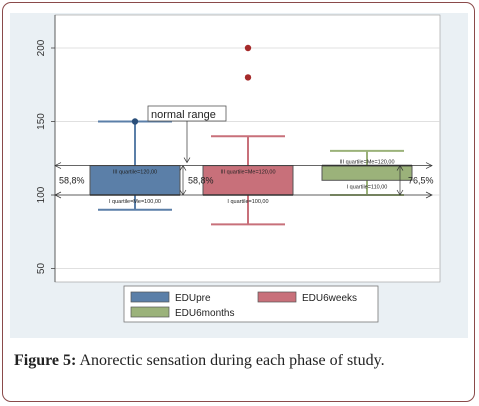 This screenshot has width=479, height=406. What do you see at coordinates (41, 121) in the screenshot?
I see `y-tick-label: 150` at bounding box center [41, 121].